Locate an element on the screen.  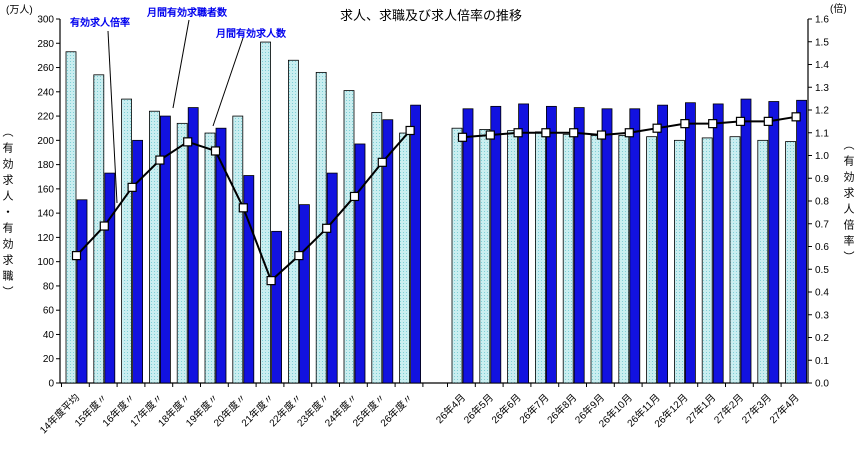
right-tick-label: 0.4 is located at coordinates (822, 293).